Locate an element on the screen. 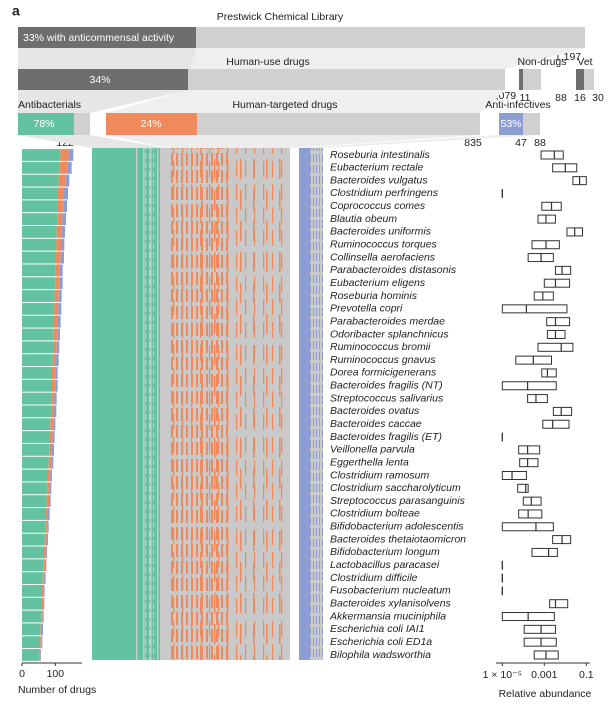 The width and height of the screenshot is (611, 707). species-label: Bilophila wadsworthia is located at coordinates (380, 655).